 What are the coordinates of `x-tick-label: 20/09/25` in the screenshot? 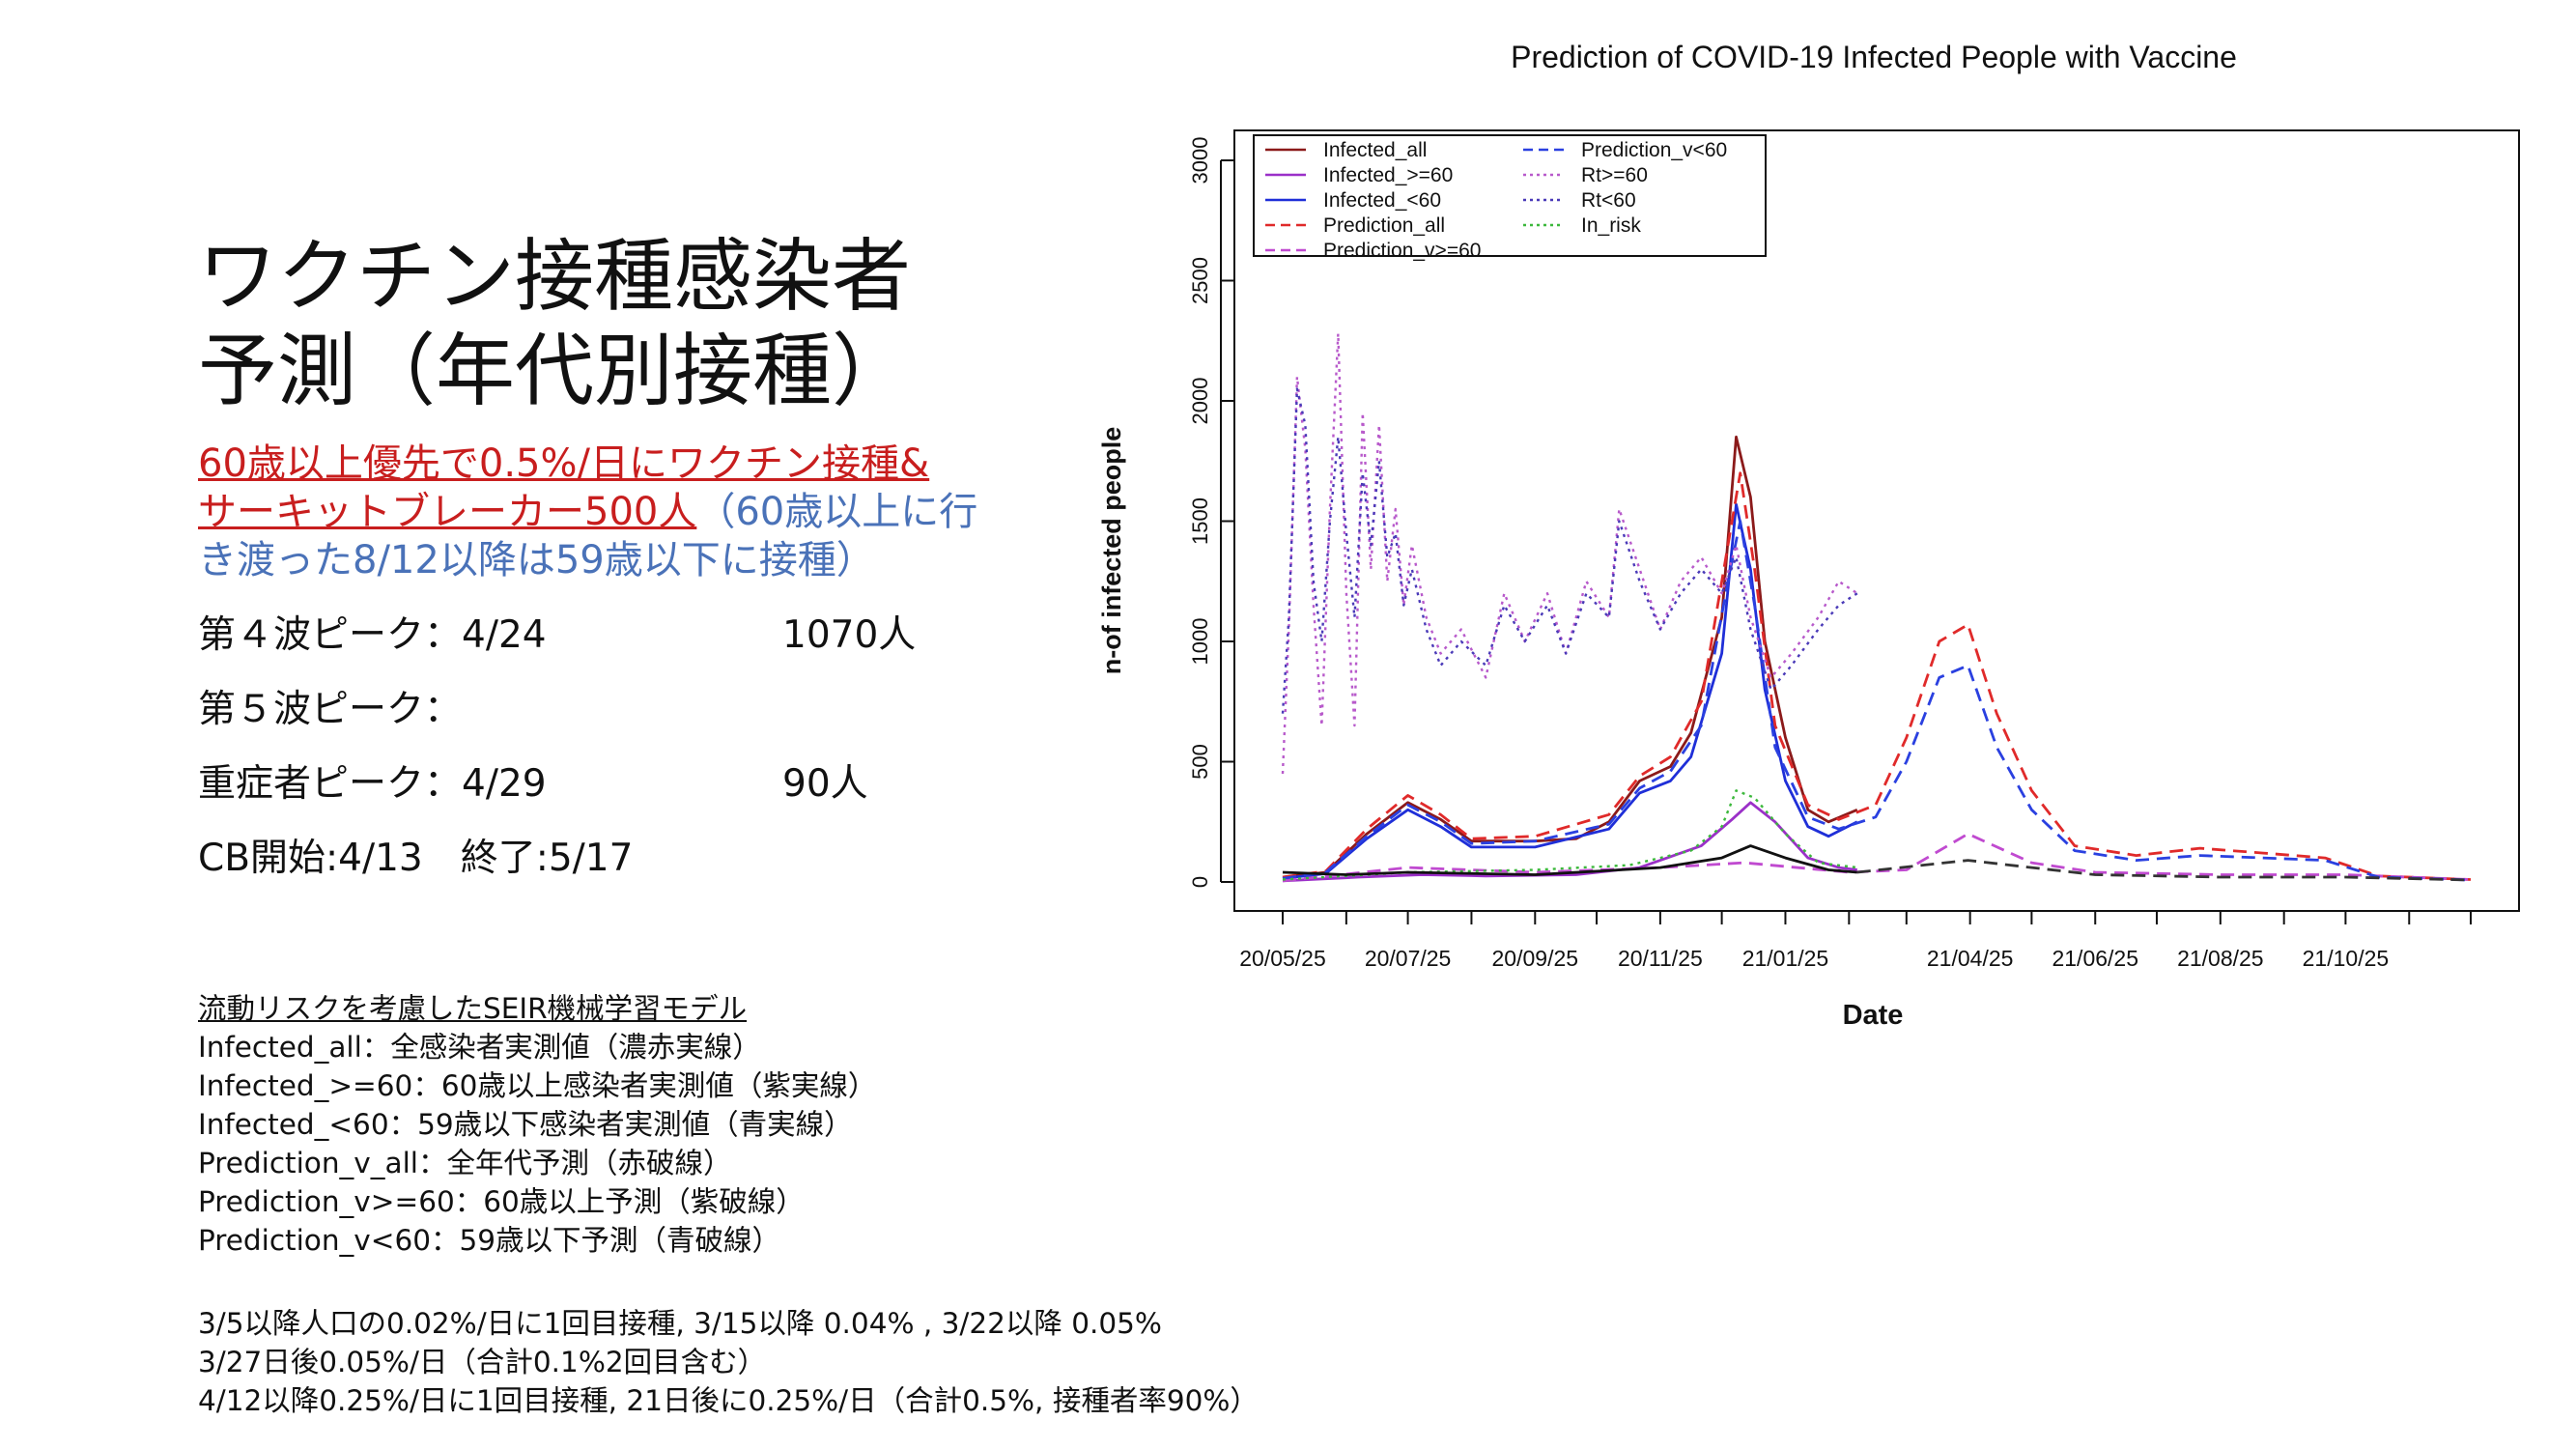 It's located at (1535, 958).